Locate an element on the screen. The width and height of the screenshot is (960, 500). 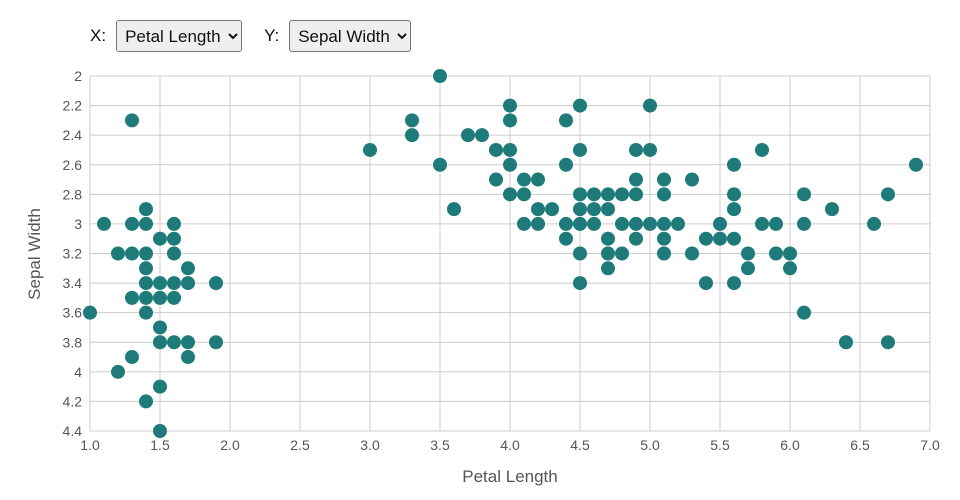
y-tick-label: 3.2 is located at coordinates (73, 254).